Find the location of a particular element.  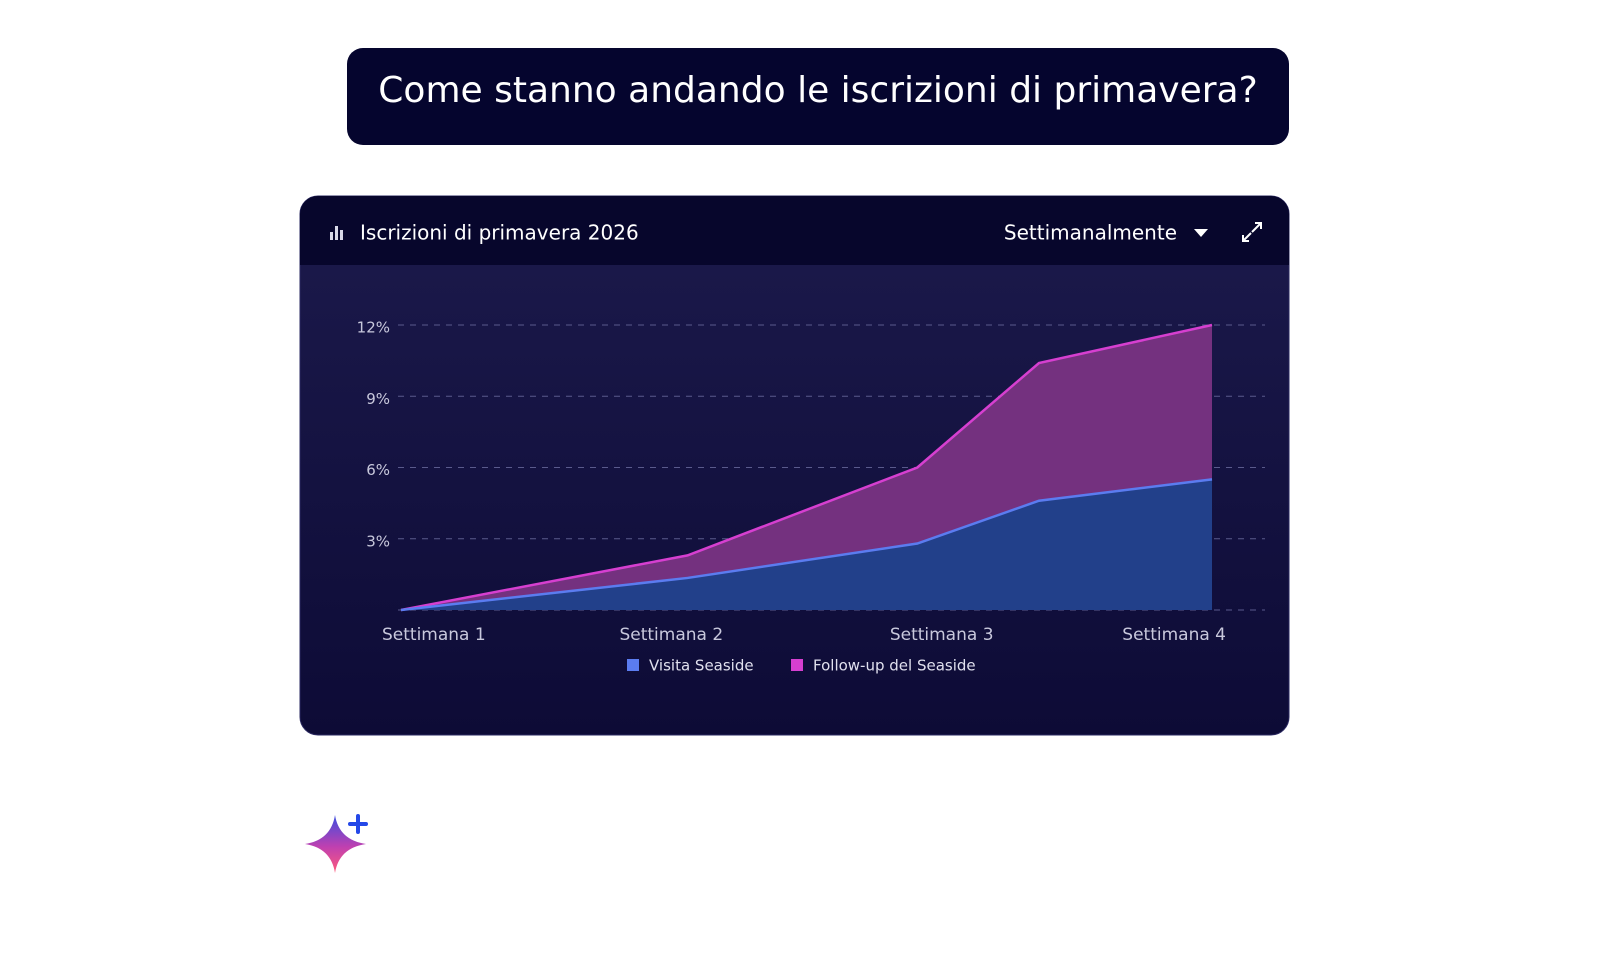

x-tick-label: Settimana 2 is located at coordinates (671, 635).